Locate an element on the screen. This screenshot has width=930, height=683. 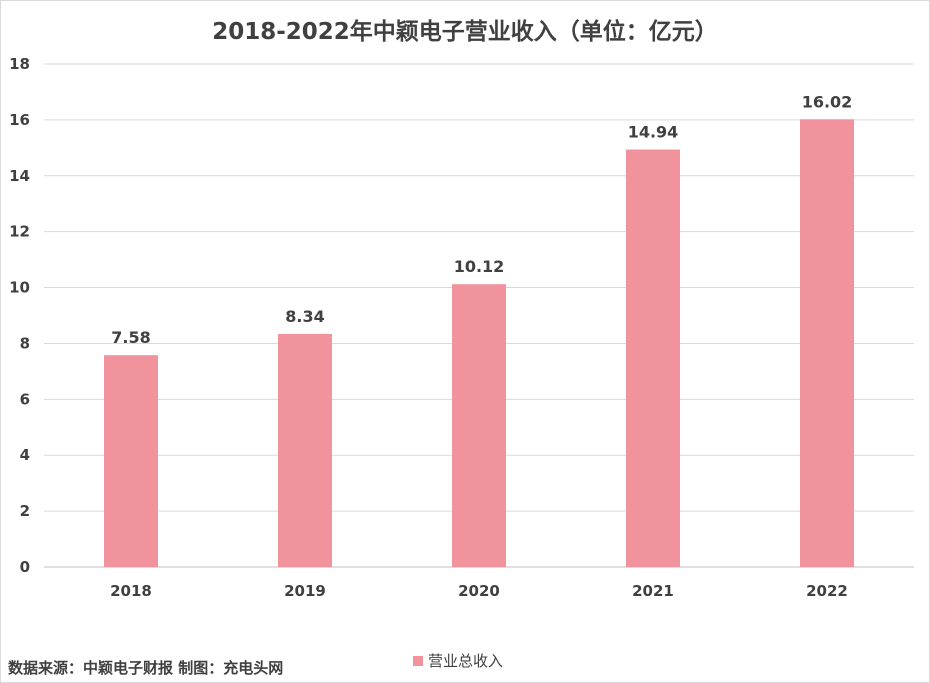
x-tick-label-2020: 2020 is located at coordinates (479, 591).